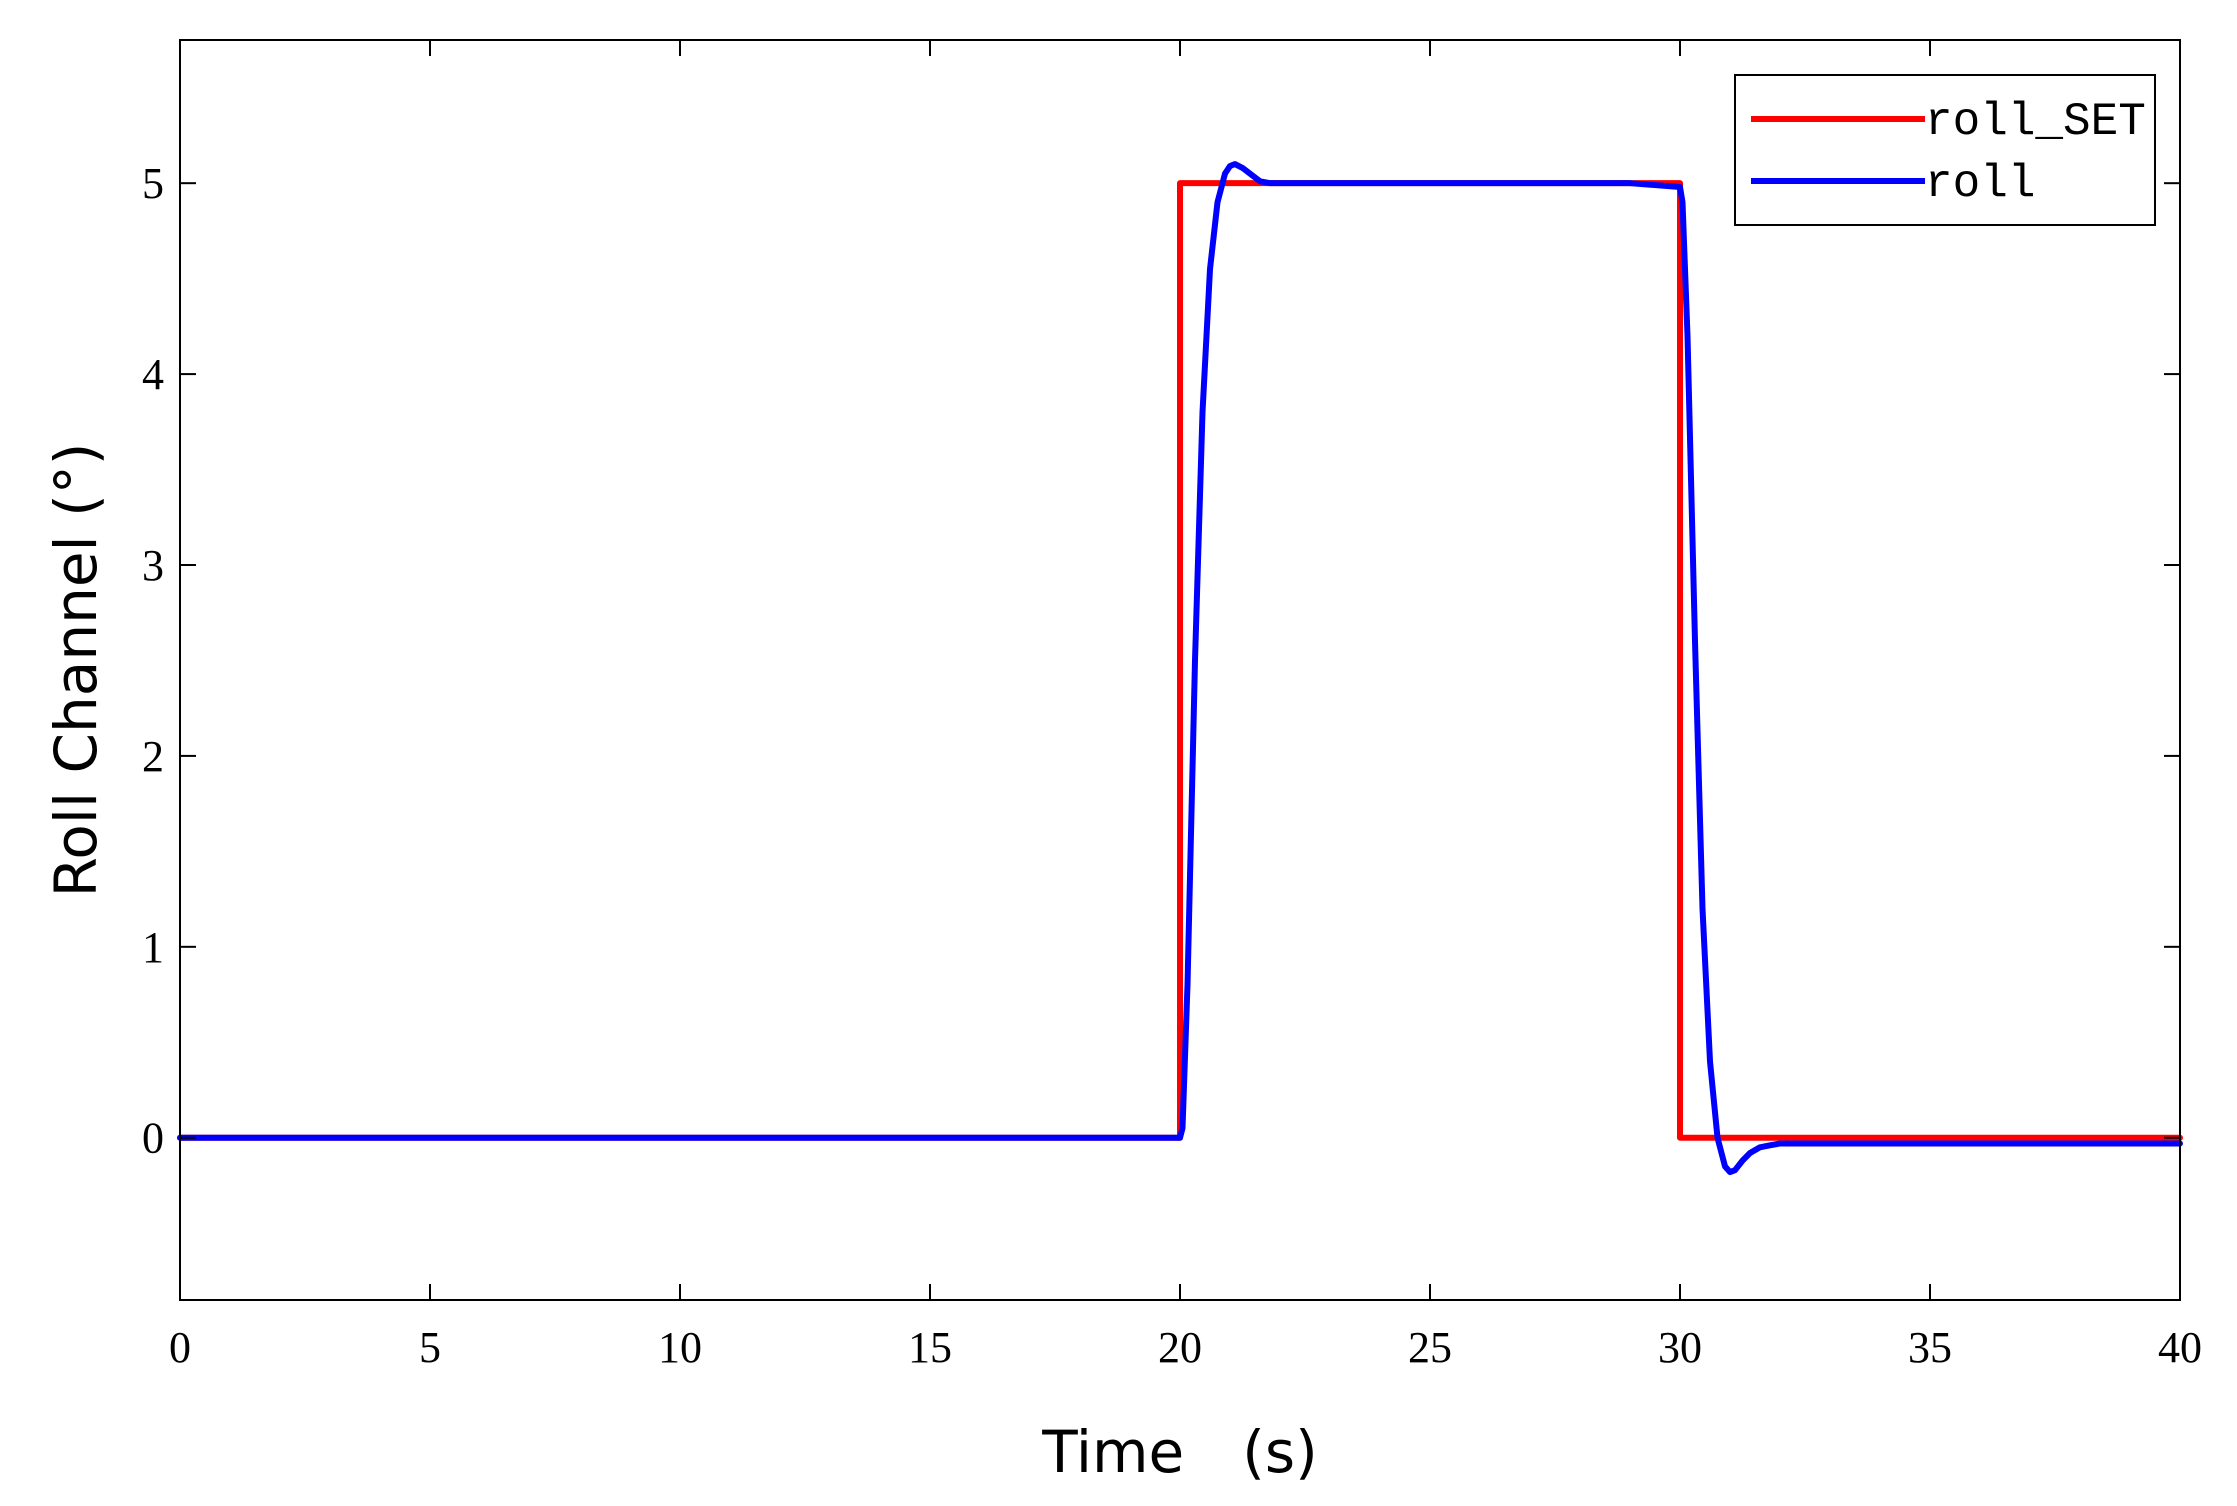 The width and height of the screenshot is (2237, 1506). I want to click on x-tick-label: 5, so click(430, 1347).